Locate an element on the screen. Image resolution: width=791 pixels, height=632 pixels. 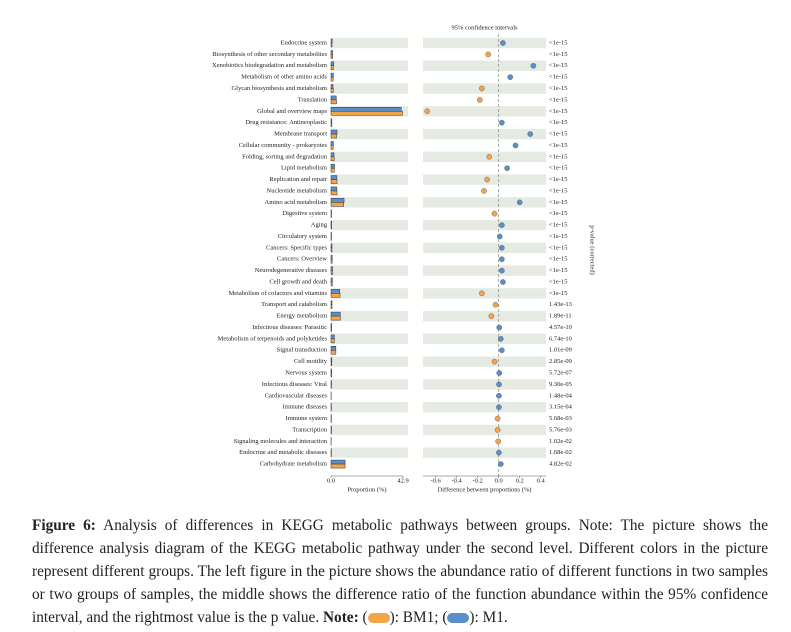
p-value: 5.76e-03 is located at coordinates (560, 429).